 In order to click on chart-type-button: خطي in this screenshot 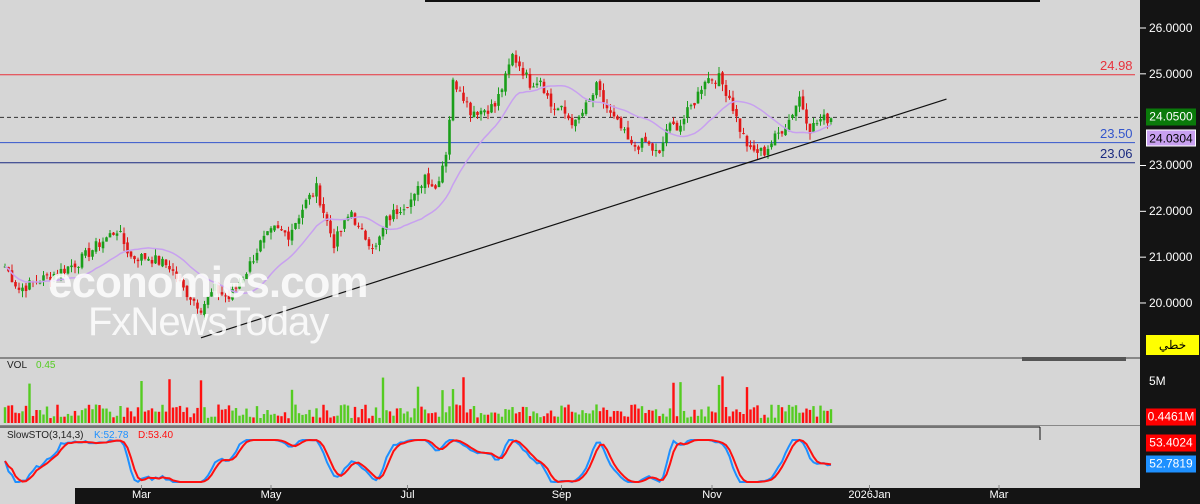, I will do `click(1172, 345)`.